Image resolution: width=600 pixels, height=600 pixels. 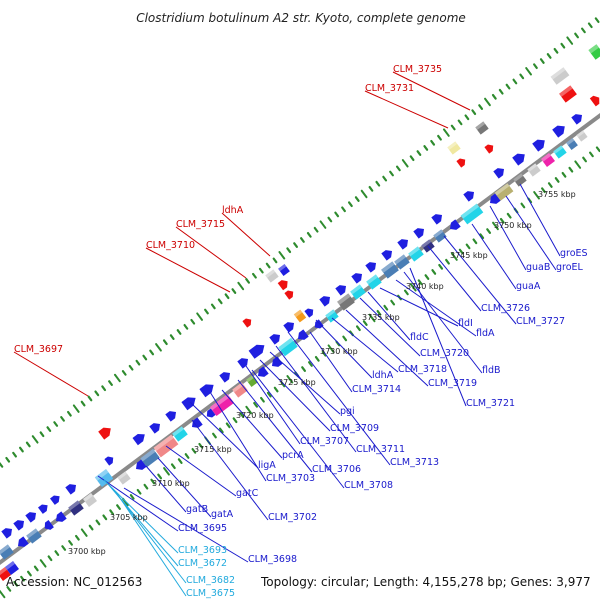 What do you see at coordinates (202, 550) in the screenshot?
I see `gene-label: CLM_3693` at bounding box center [202, 550].